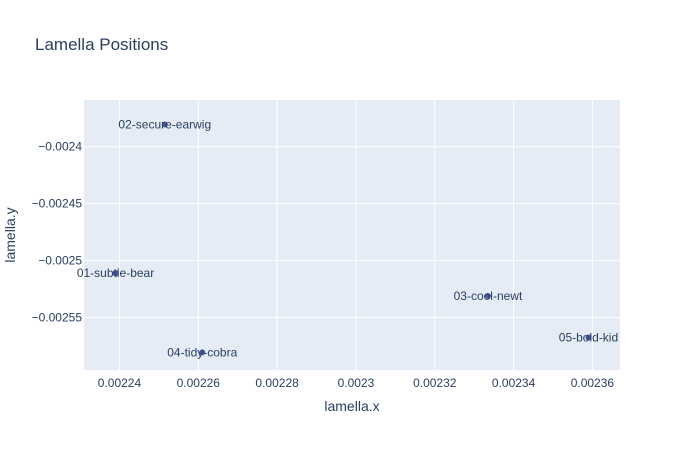  Describe the element at coordinates (57, 318) in the screenshot. I see `y-tick-label: −0.00255` at that location.